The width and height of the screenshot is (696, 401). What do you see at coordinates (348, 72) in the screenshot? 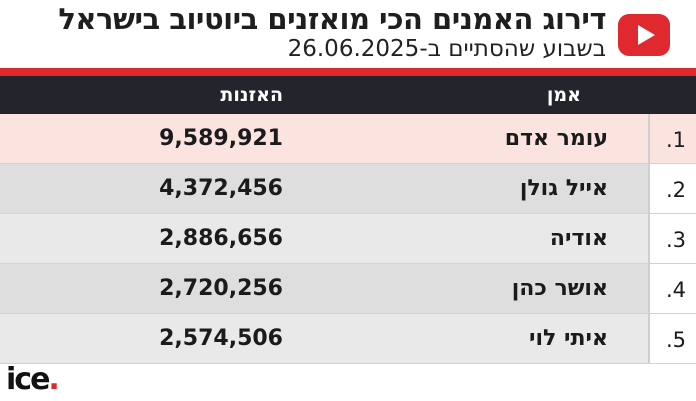
I see `header-divider` at bounding box center [348, 72].